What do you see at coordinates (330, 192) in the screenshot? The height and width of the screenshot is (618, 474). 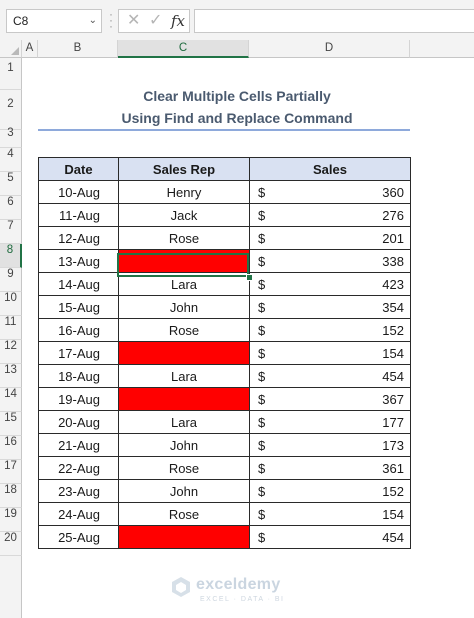 I see `sales-cell: $360` at bounding box center [330, 192].